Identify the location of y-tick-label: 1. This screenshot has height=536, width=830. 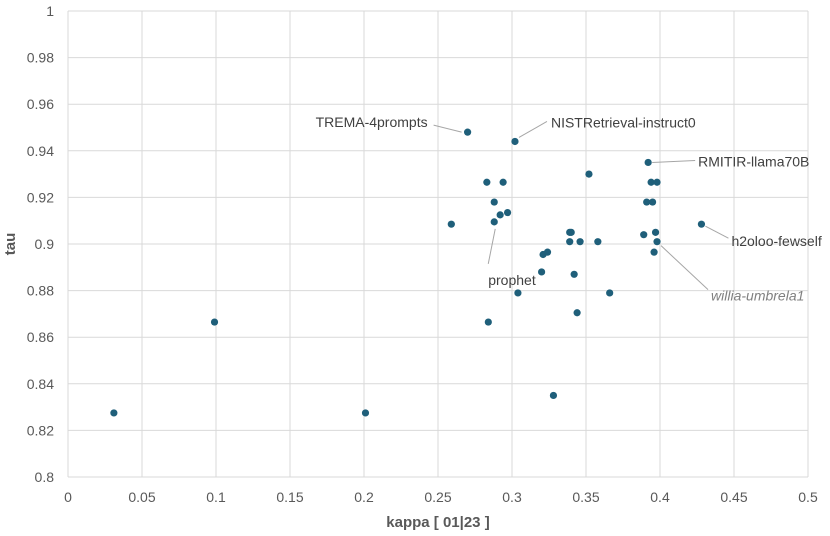
(50, 11).